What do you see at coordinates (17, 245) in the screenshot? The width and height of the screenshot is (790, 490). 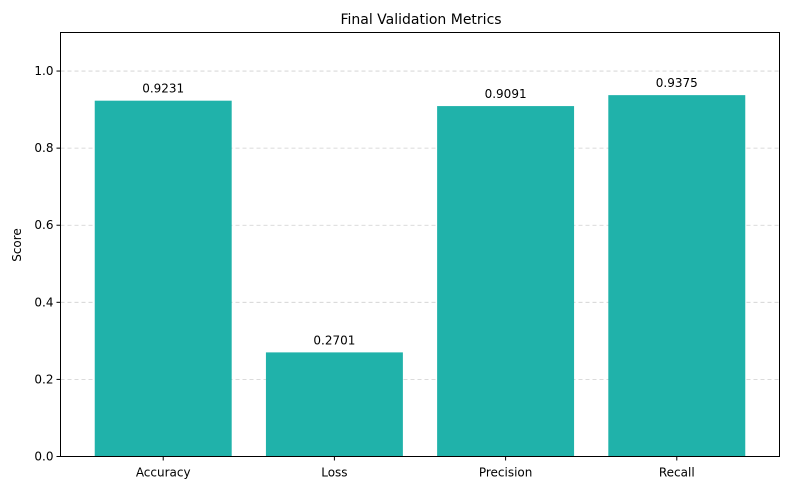 I see `y-axis-label: Score` at bounding box center [17, 245].